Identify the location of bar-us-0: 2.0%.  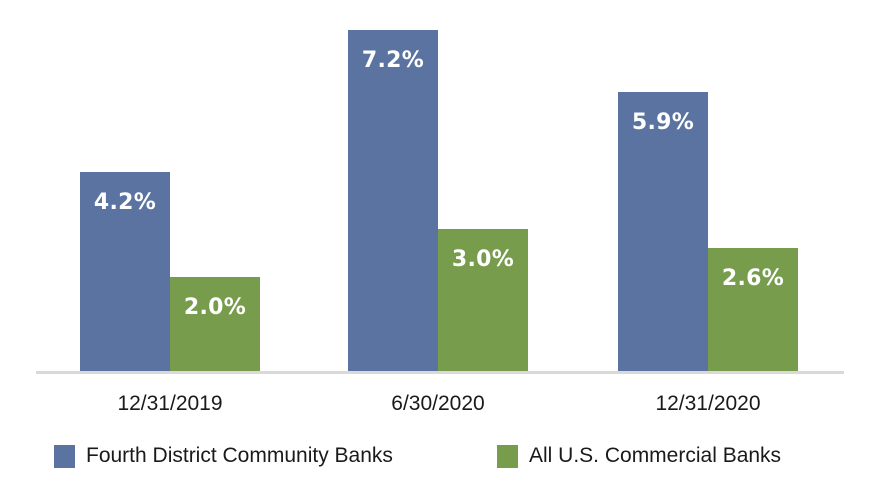
(215, 324).